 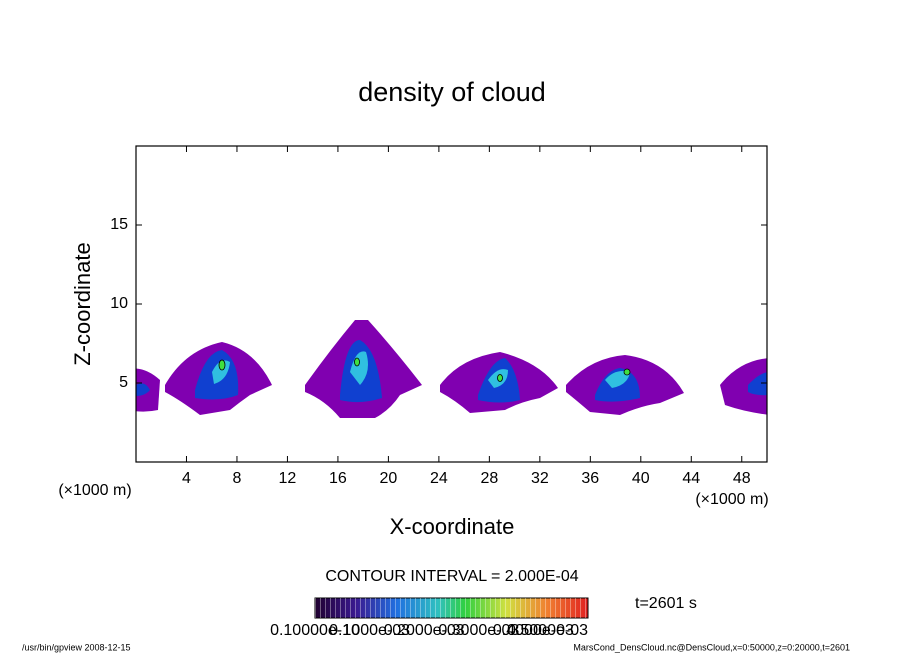 What do you see at coordinates (439, 478) in the screenshot?
I see `x-tick-label: 24` at bounding box center [439, 478].